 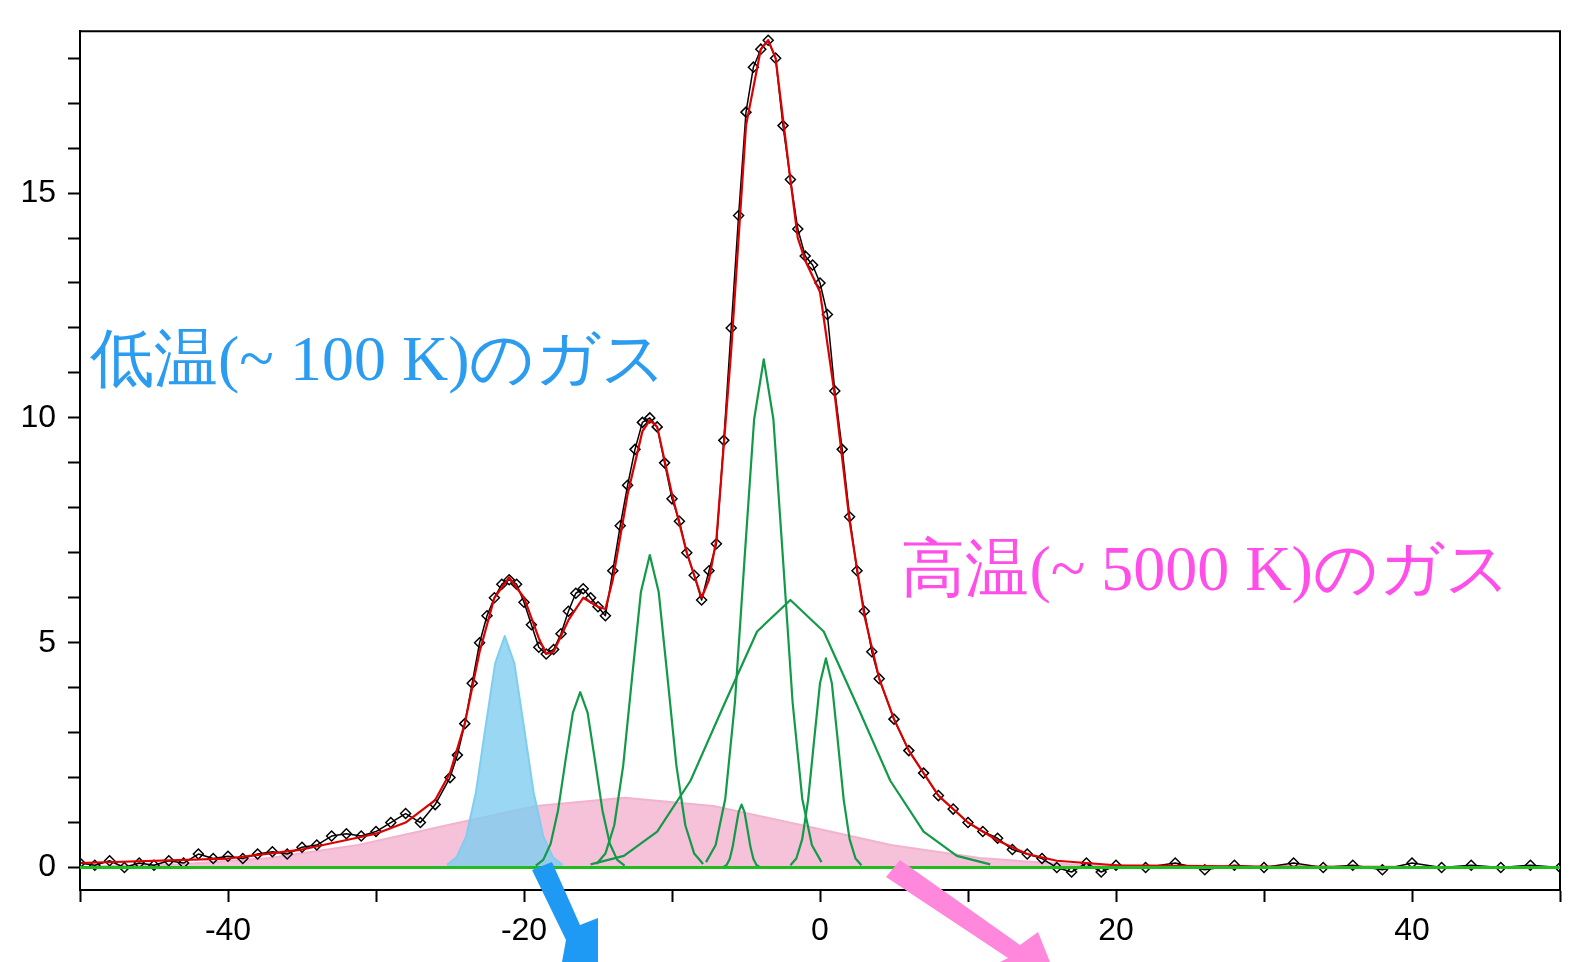 I want to click on y-tick-label: 0, so click(x=47, y=865).